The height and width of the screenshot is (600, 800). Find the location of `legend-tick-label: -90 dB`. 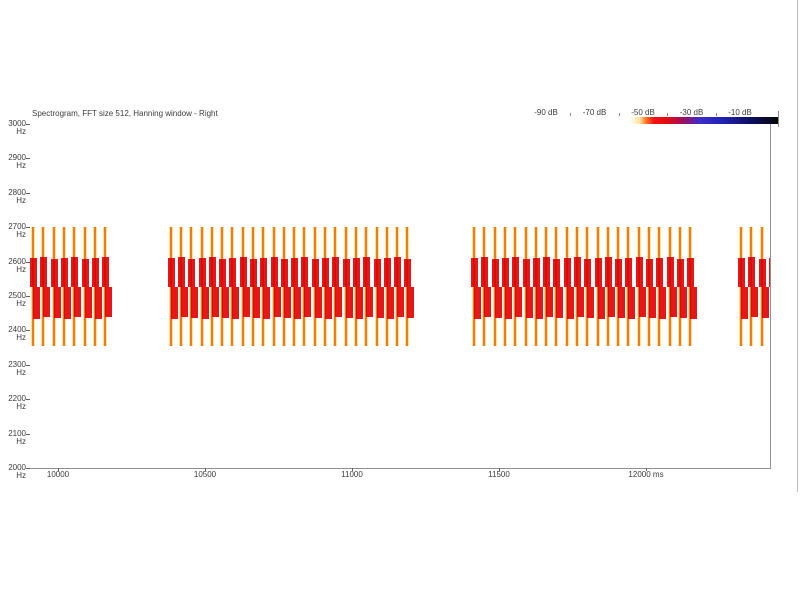

legend-tick-label: -90 dB is located at coordinates (546, 112).